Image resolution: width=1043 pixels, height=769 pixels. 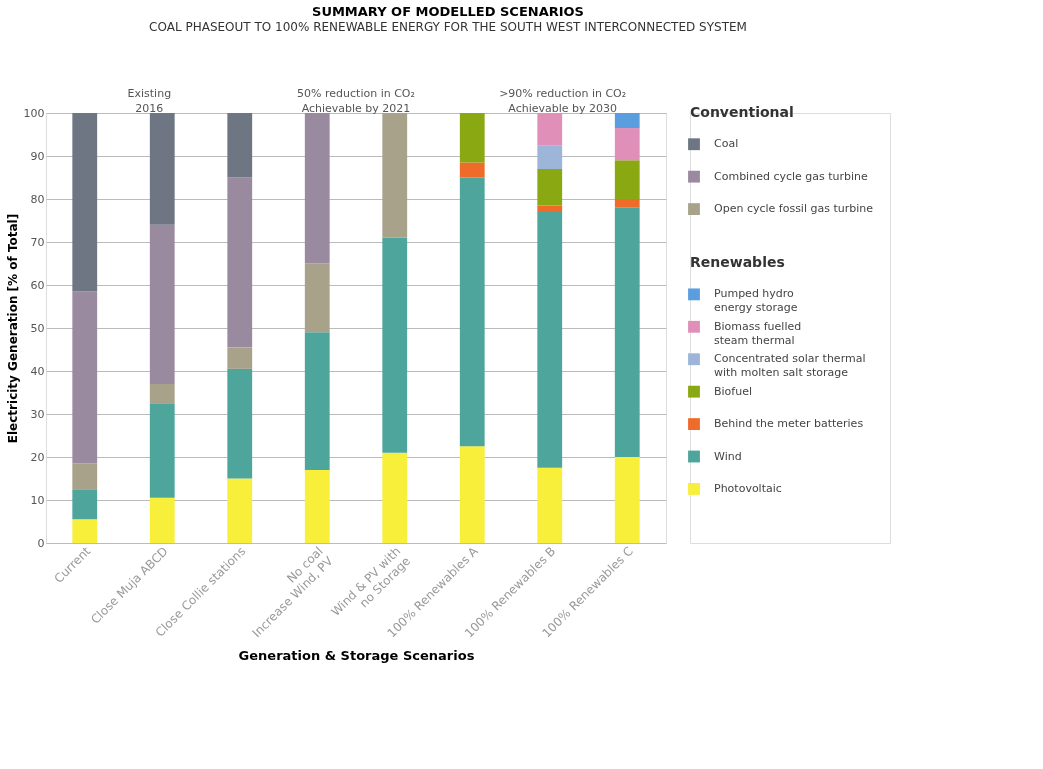 What do you see at coordinates (756, 301) in the screenshot?
I see `legend-label: Pumped hydro energy storage` at bounding box center [756, 301].